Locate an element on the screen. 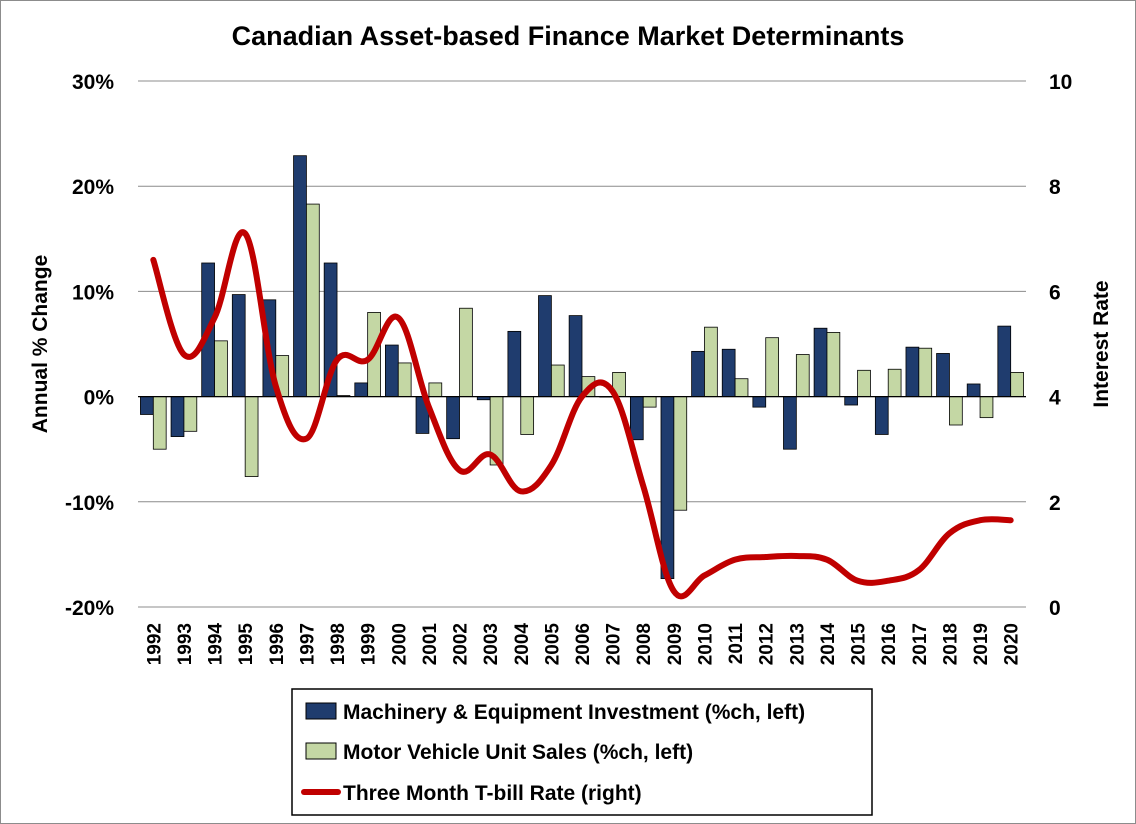 The height and width of the screenshot is (824, 1136). x-tick-label: 2007 is located at coordinates (614, 644).